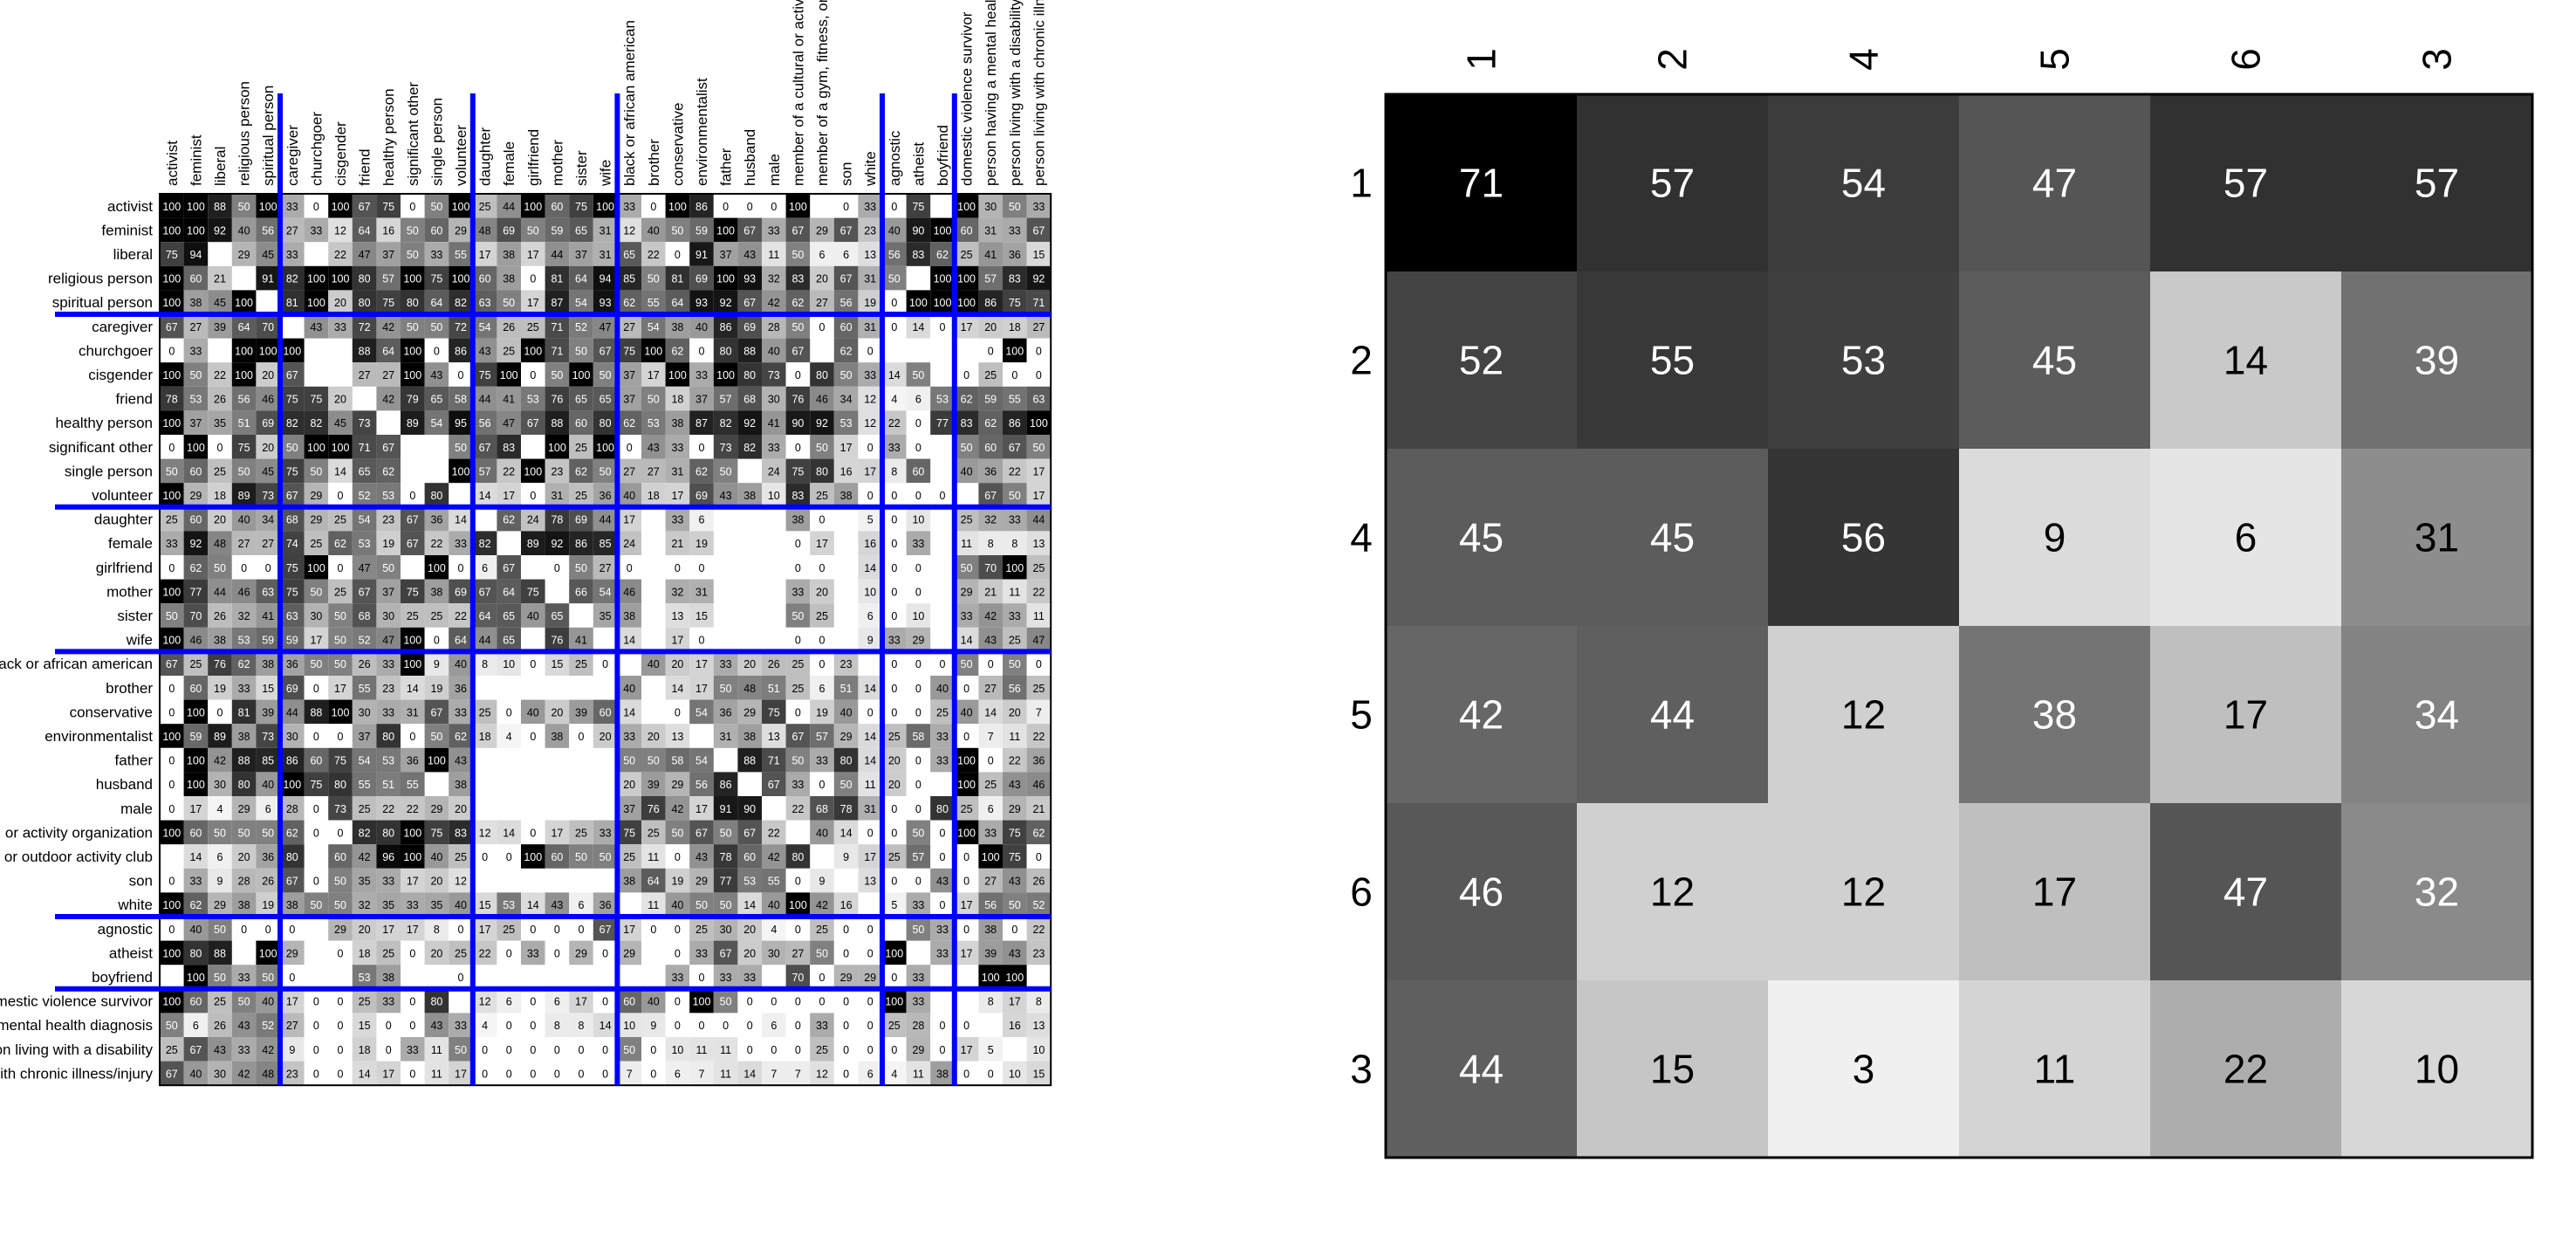 The image size is (2576, 1237). What do you see at coordinates (388, 785) in the screenshot?
I see `cell-value: 51` at bounding box center [388, 785].